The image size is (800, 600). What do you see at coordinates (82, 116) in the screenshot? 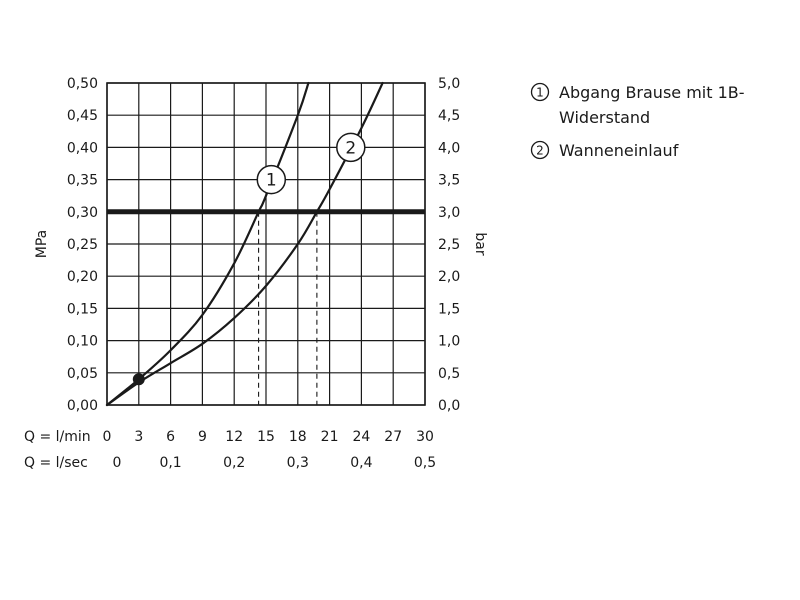
I see `y-tick-mpa: 0,45` at bounding box center [82, 116].